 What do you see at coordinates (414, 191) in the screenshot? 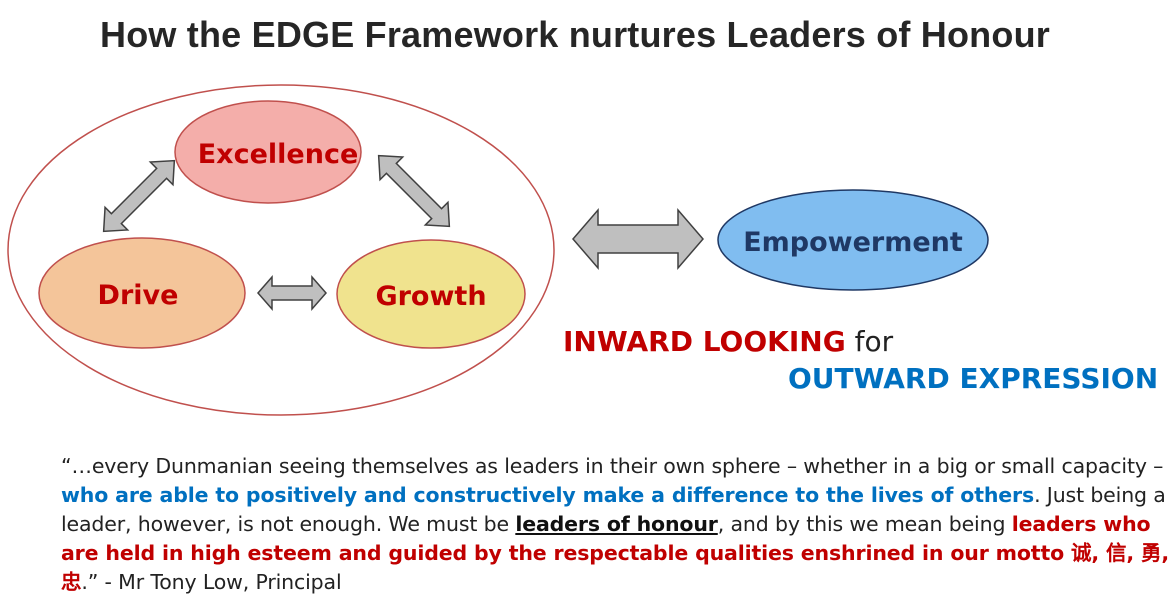
I see `arrow-excellence-growth` at bounding box center [414, 191].